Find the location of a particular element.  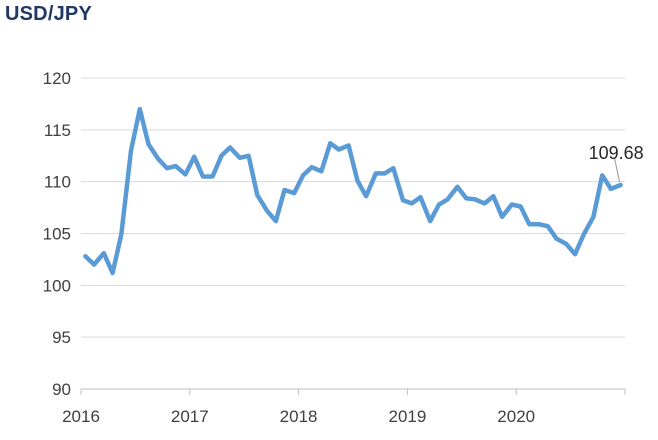

last-value-label: 109.68 is located at coordinates (616, 153).